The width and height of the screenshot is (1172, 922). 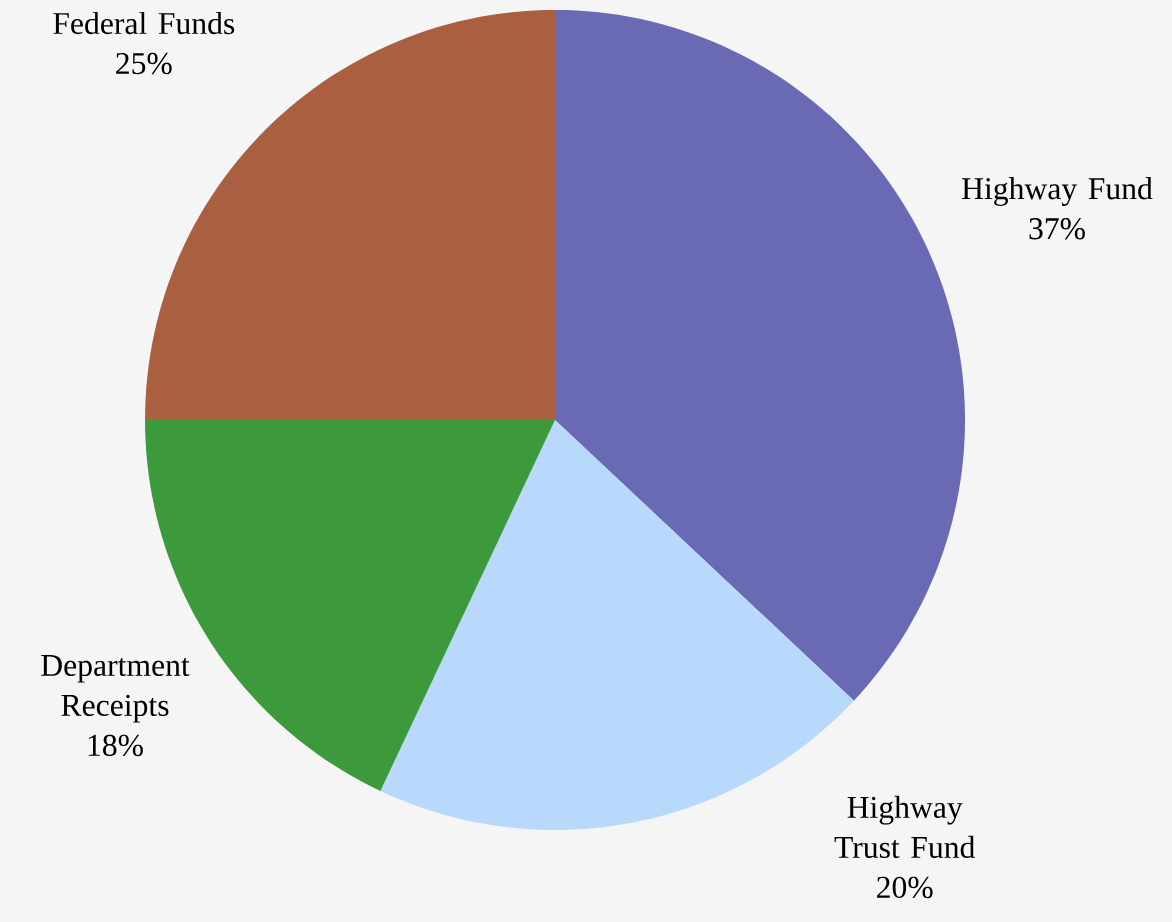 What do you see at coordinates (115, 689) in the screenshot?
I see `slice-label: Department Receipts` at bounding box center [115, 689].